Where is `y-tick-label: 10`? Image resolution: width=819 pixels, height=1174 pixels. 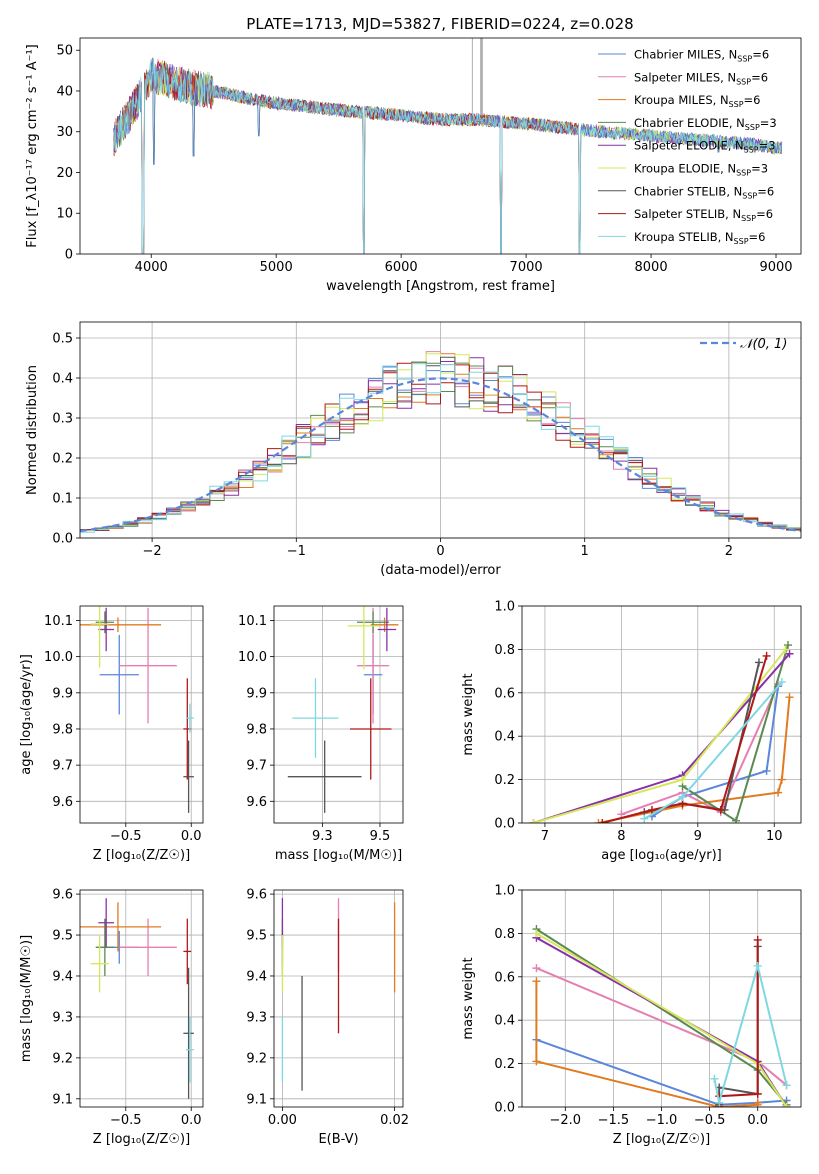
y-tick-label: 10 is located at coordinates (64, 214).